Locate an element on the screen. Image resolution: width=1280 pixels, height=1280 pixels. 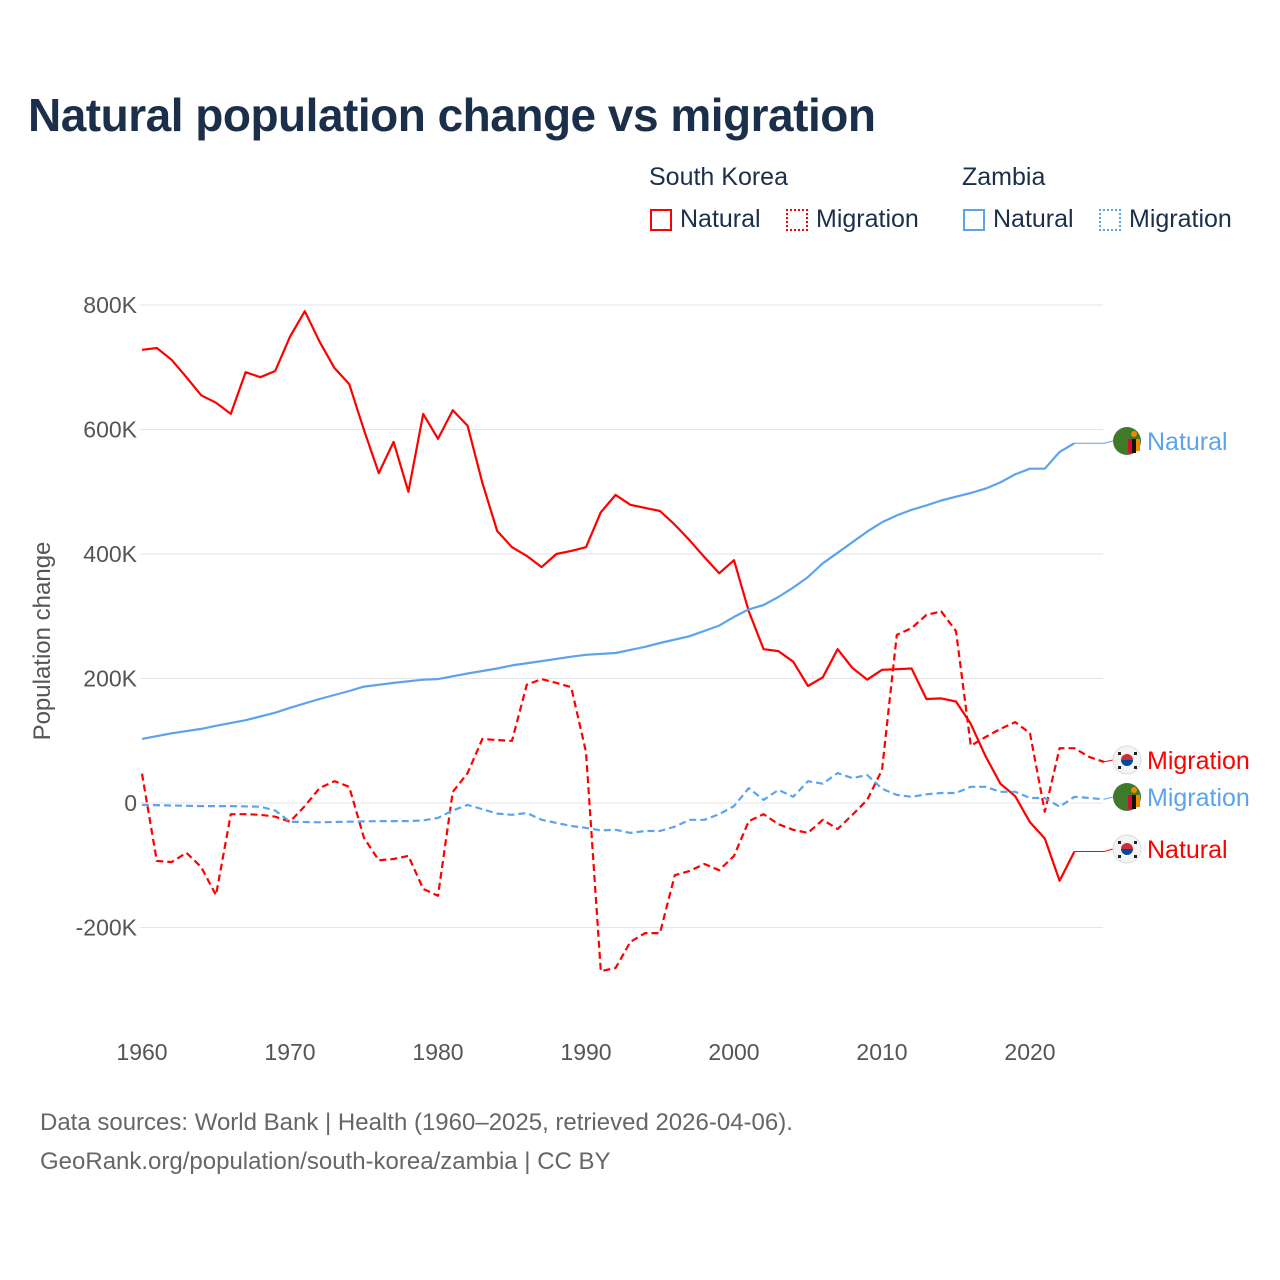
legend-item-zambia-natural: Natural is located at coordinates (1018, 219).